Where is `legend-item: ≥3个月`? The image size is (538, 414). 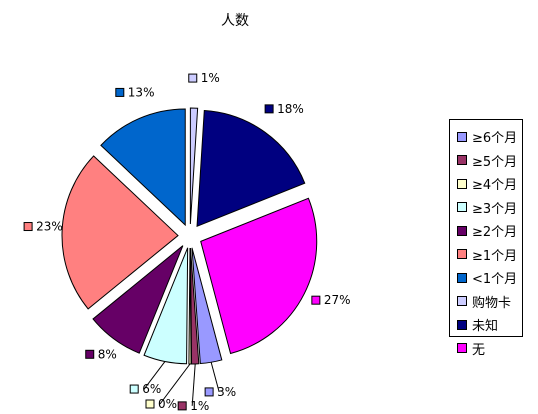
legend-item: ≥3个月 is located at coordinates (489, 208).